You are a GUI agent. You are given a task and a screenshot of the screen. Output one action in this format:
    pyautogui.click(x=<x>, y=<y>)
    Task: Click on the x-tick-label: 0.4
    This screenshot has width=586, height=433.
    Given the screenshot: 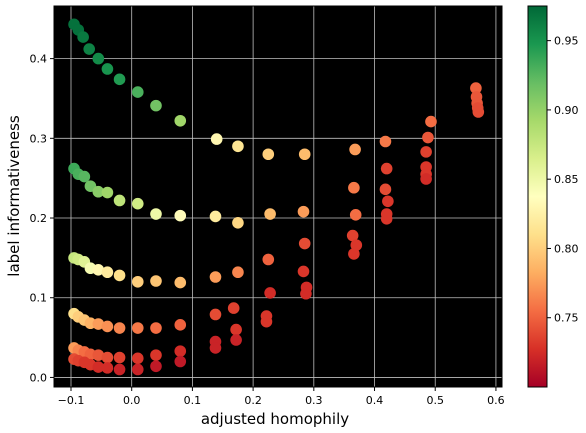 What is the action you would take?
    pyautogui.click(x=375, y=400)
    